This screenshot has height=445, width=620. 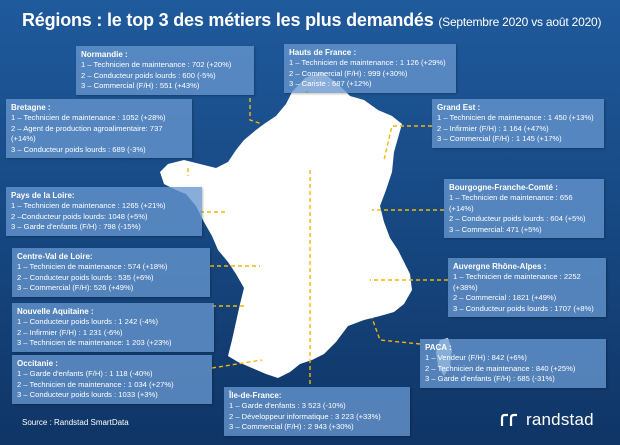 I want to click on region-line: 2 – Conducteur poids lourds : 604 (+5%), so click(x=517, y=219).